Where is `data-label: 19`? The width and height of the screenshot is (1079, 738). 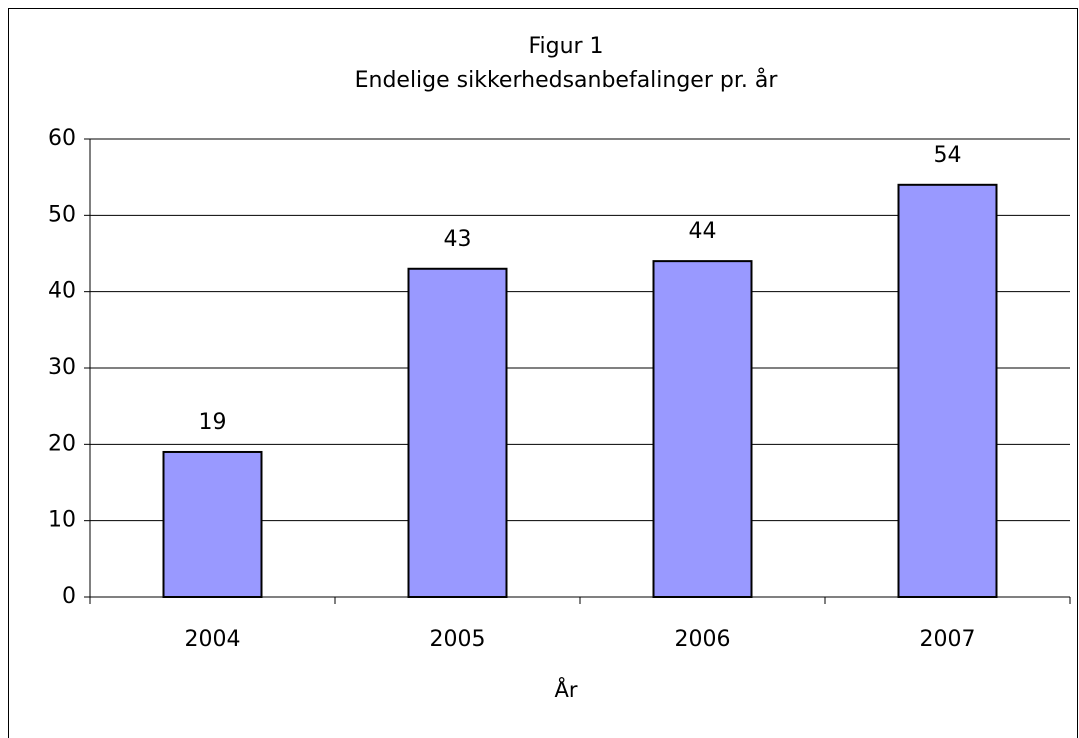 data-label: 19 is located at coordinates (213, 422).